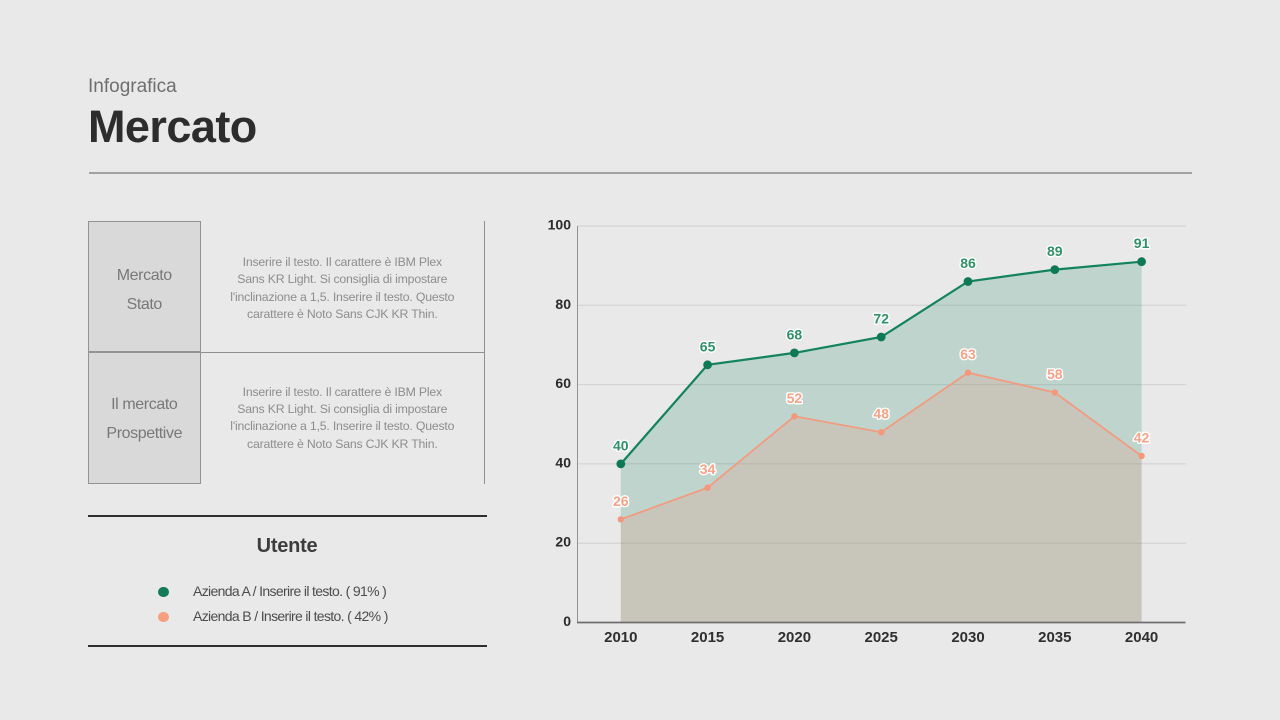 Image resolution: width=1280 pixels, height=720 pixels. Describe the element at coordinates (621, 501) in the screenshot. I see `svg-text: 26` at that location.